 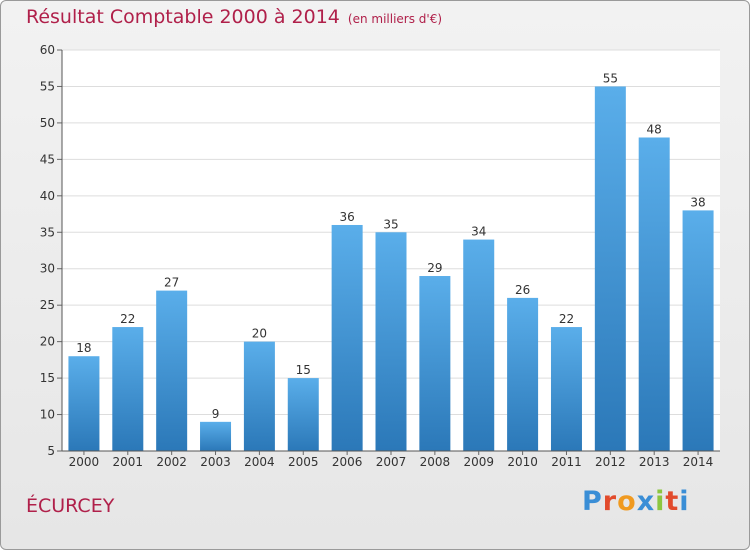 I want to click on bar-2009, so click(x=479, y=345).